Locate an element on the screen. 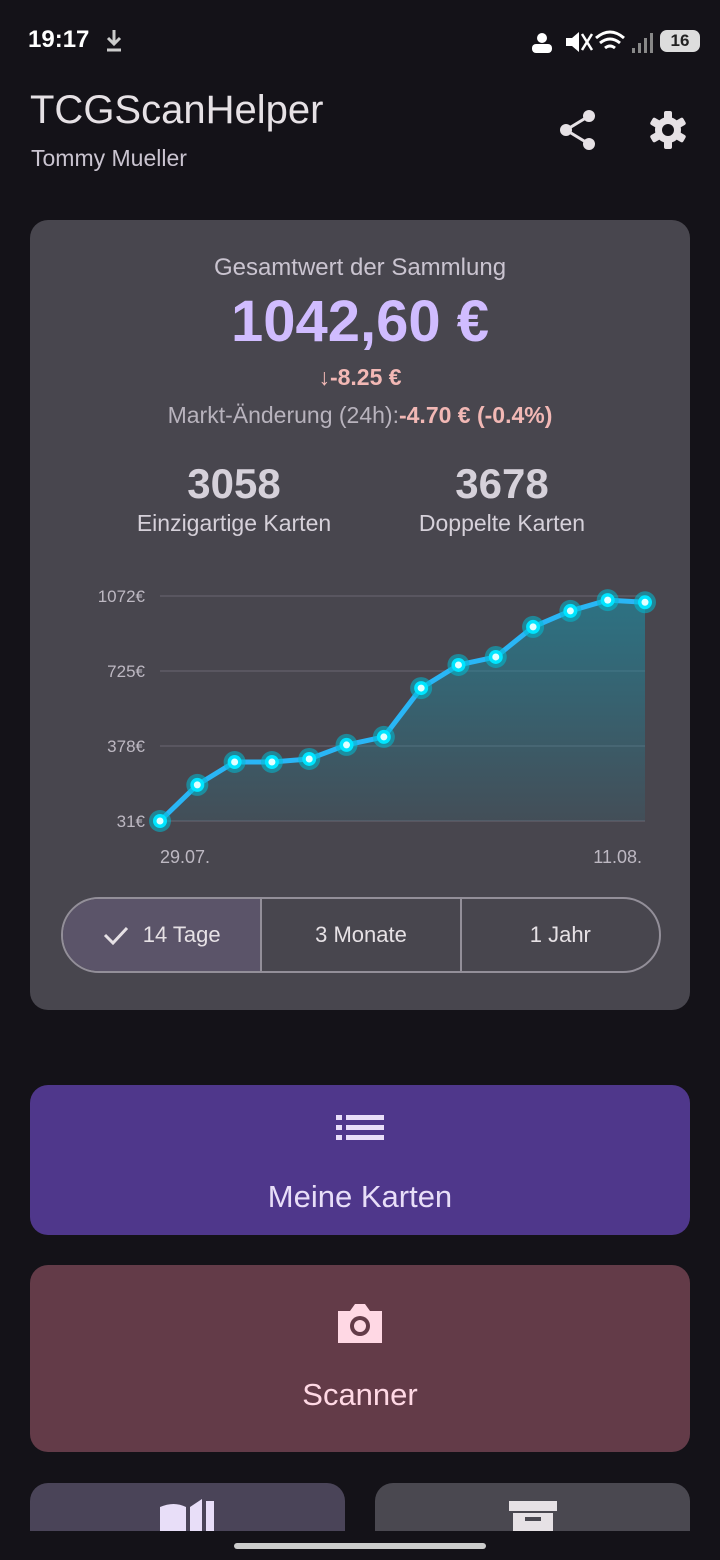  stat-value: 3678 is located at coordinates (502, 483).